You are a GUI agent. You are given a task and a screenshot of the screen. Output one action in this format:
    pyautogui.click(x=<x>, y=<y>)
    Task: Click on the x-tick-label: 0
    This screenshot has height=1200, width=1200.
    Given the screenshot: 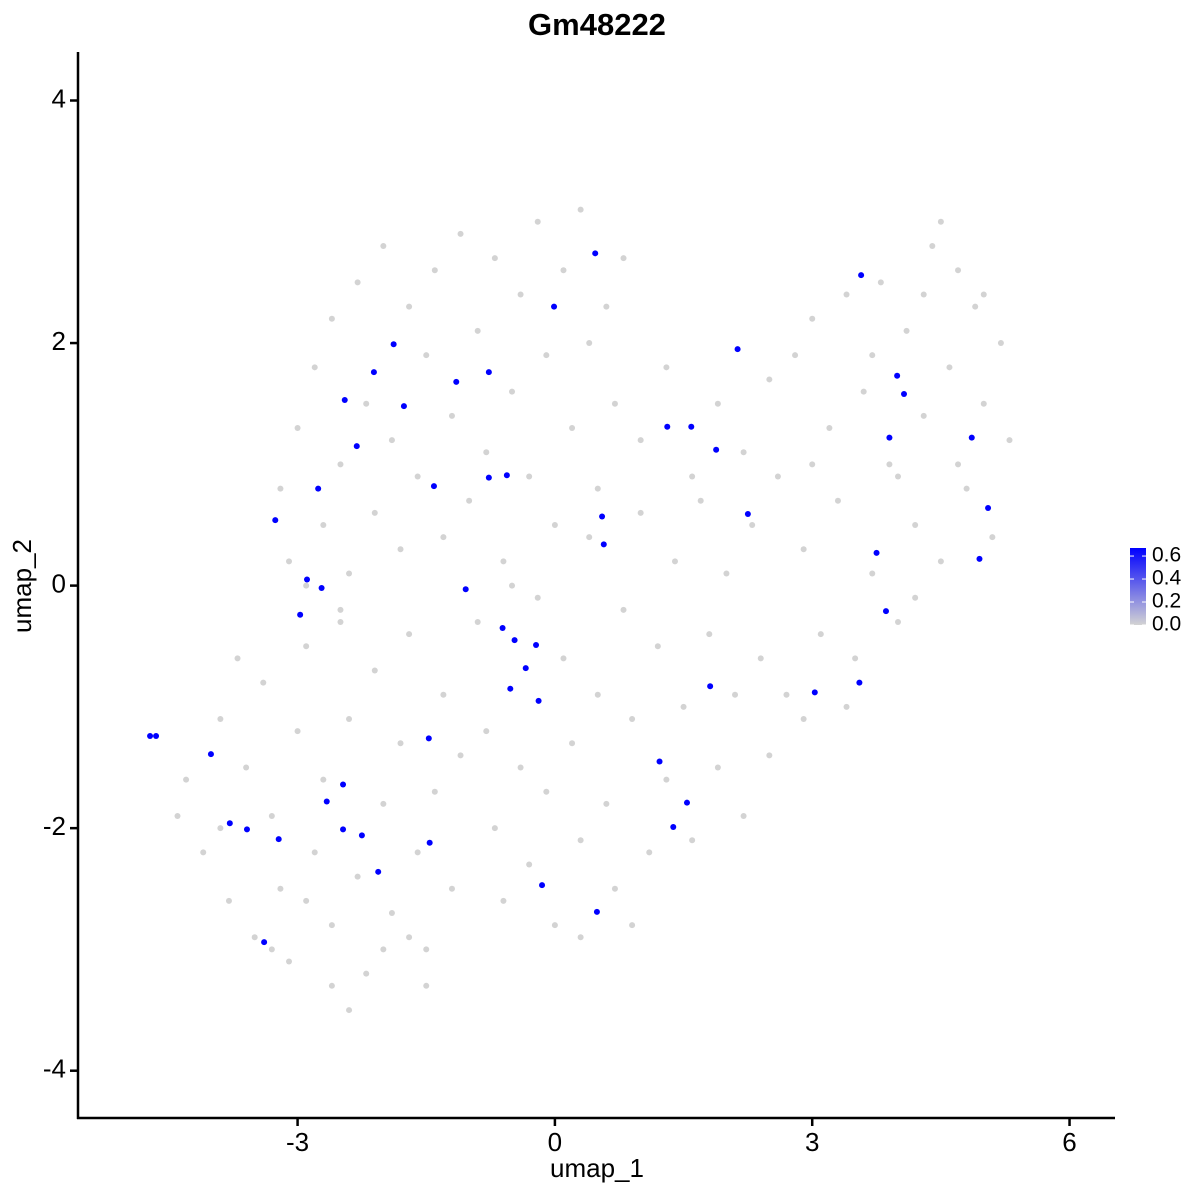 What is the action you would take?
    pyautogui.click(x=555, y=1142)
    